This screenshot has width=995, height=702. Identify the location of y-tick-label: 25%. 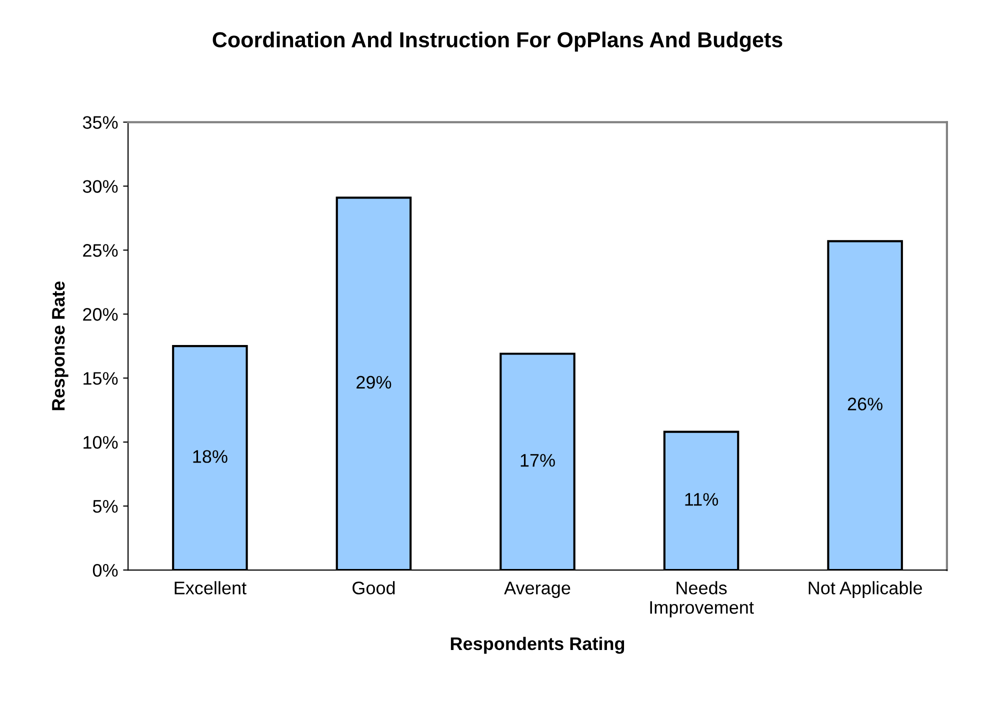
(100, 250).